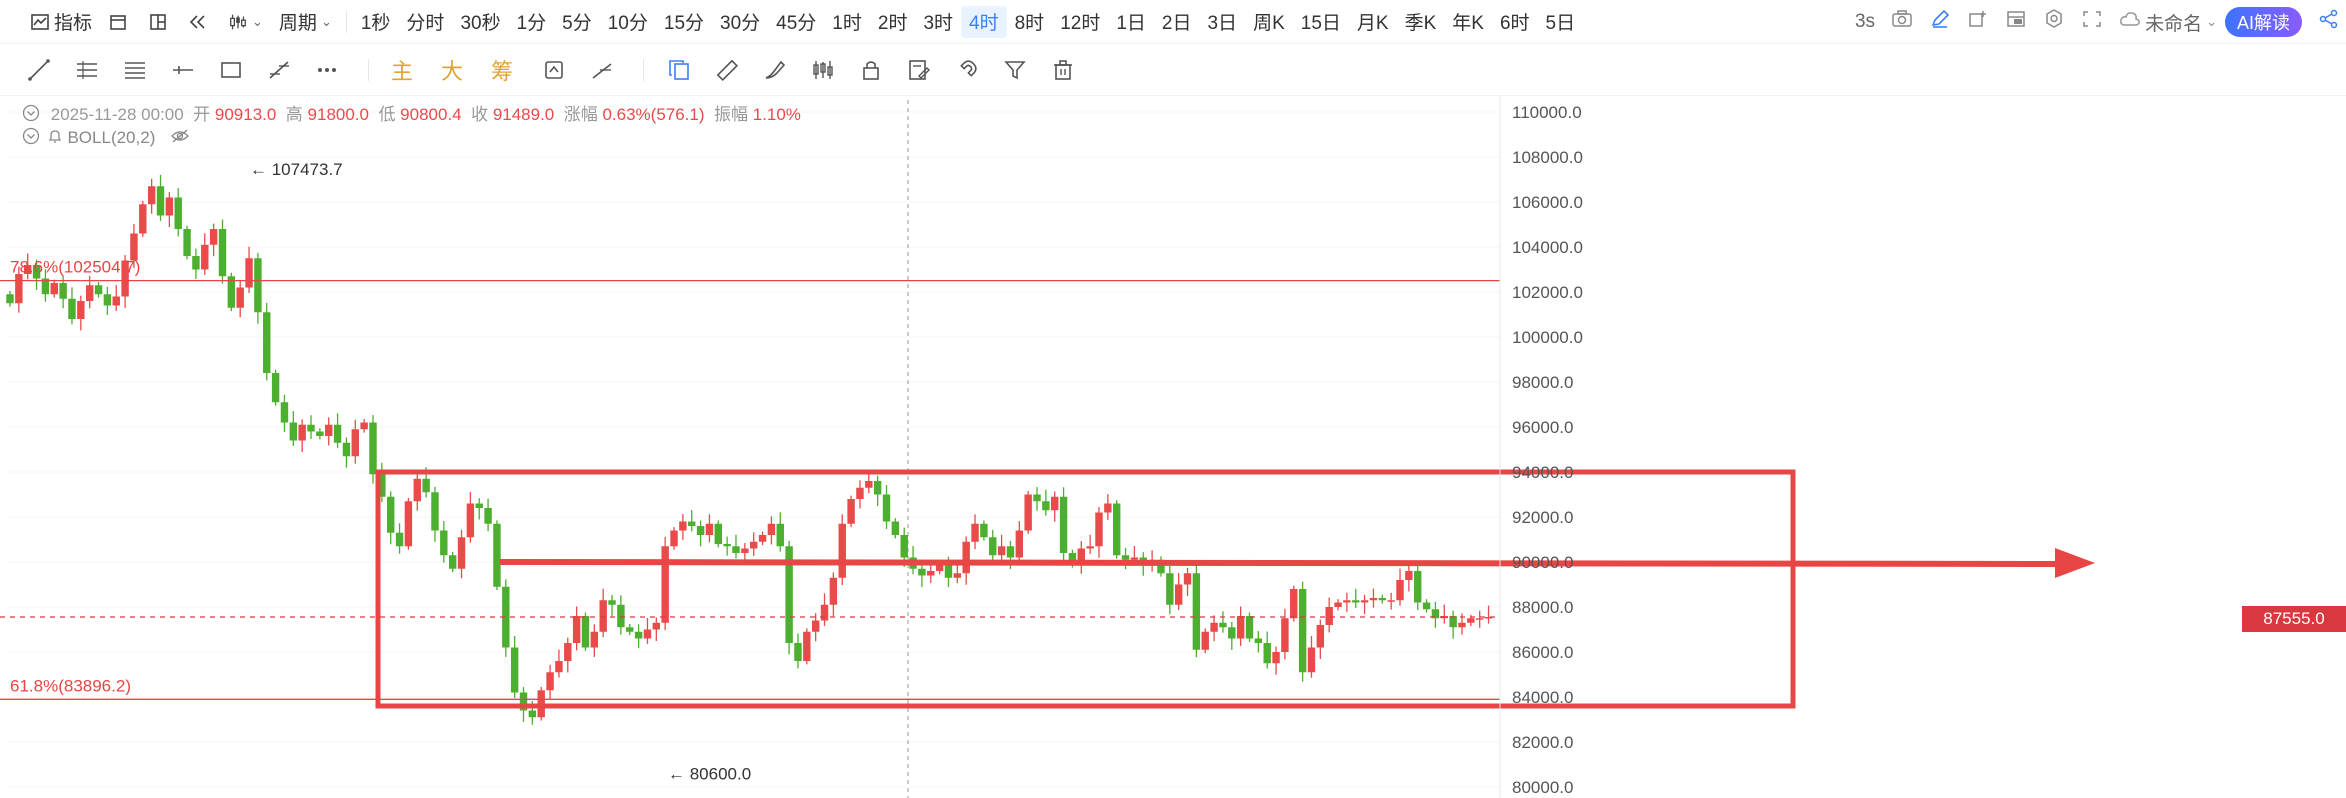 Image resolution: width=2346 pixels, height=798 pixels. What do you see at coordinates (2054, 22) in the screenshot?
I see `settings-button` at bounding box center [2054, 22].